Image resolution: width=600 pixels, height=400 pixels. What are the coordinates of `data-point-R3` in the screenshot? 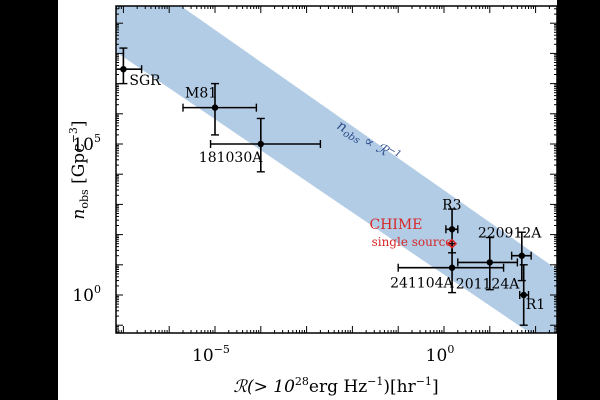 It's located at (452, 231).